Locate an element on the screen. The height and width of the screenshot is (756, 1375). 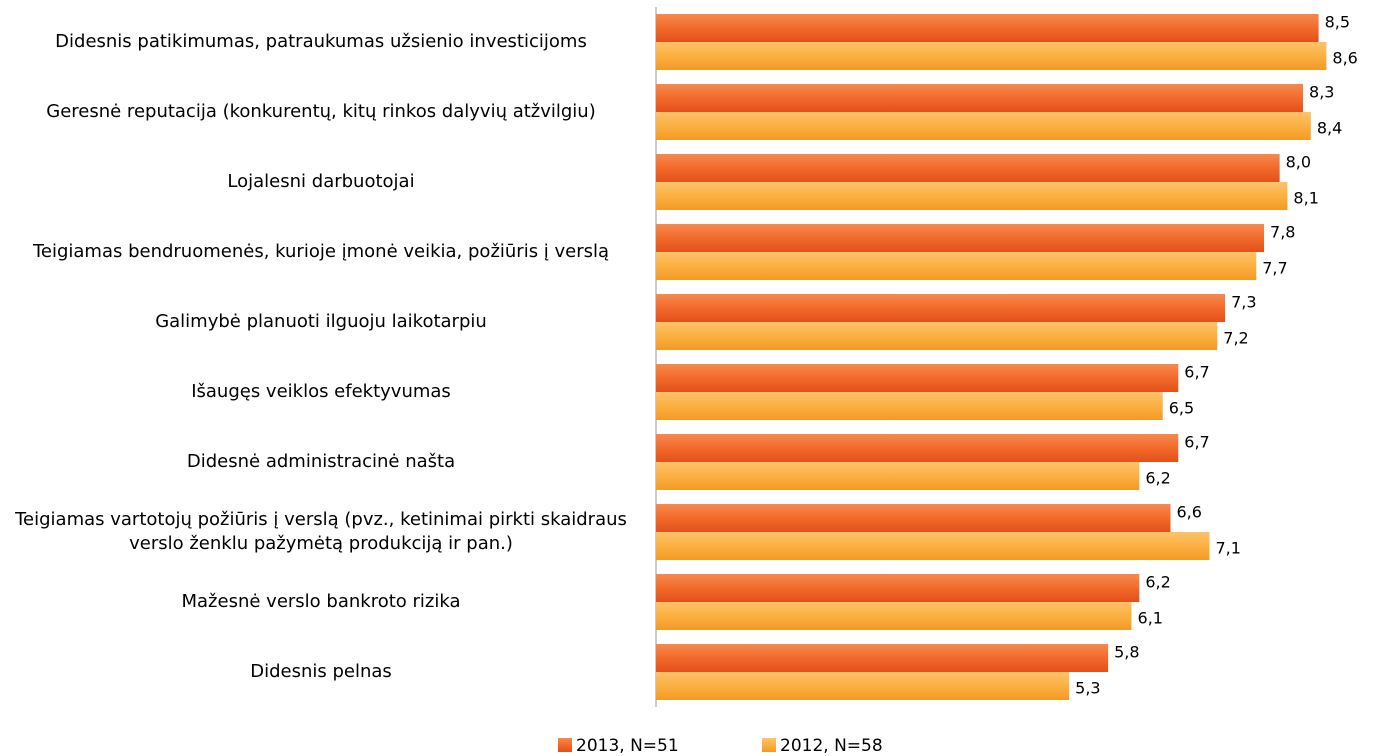
value-label: 8,0 is located at coordinates (1298, 162).